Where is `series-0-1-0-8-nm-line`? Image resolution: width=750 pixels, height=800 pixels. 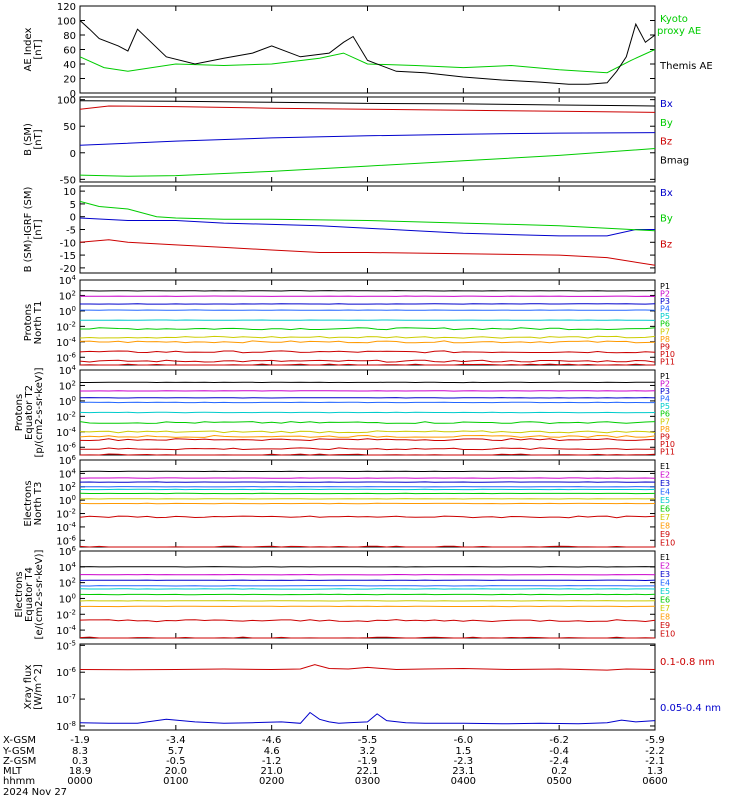
series-0-1-0-8-nm-line is located at coordinates (367, 667).